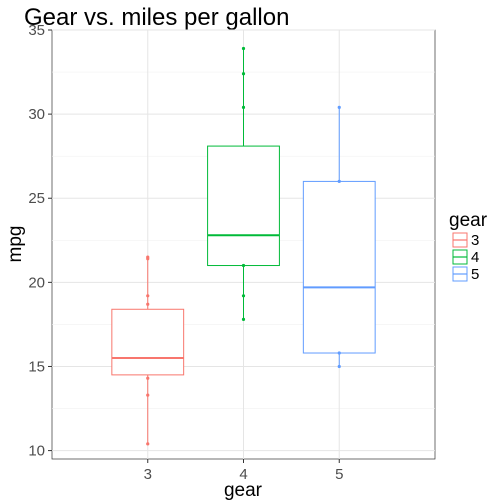 Image resolution: width=504 pixels, height=504 pixels. I want to click on y-tick-label: 10, so click(36, 451).